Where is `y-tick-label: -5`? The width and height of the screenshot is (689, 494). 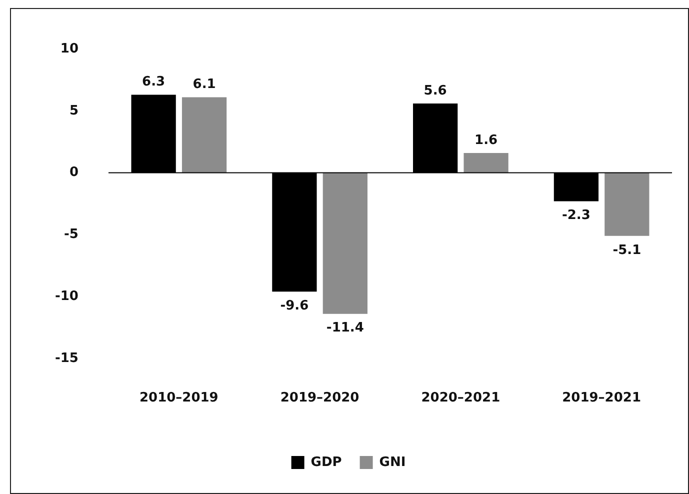 y-tick-label: -5 is located at coordinates (71, 234).